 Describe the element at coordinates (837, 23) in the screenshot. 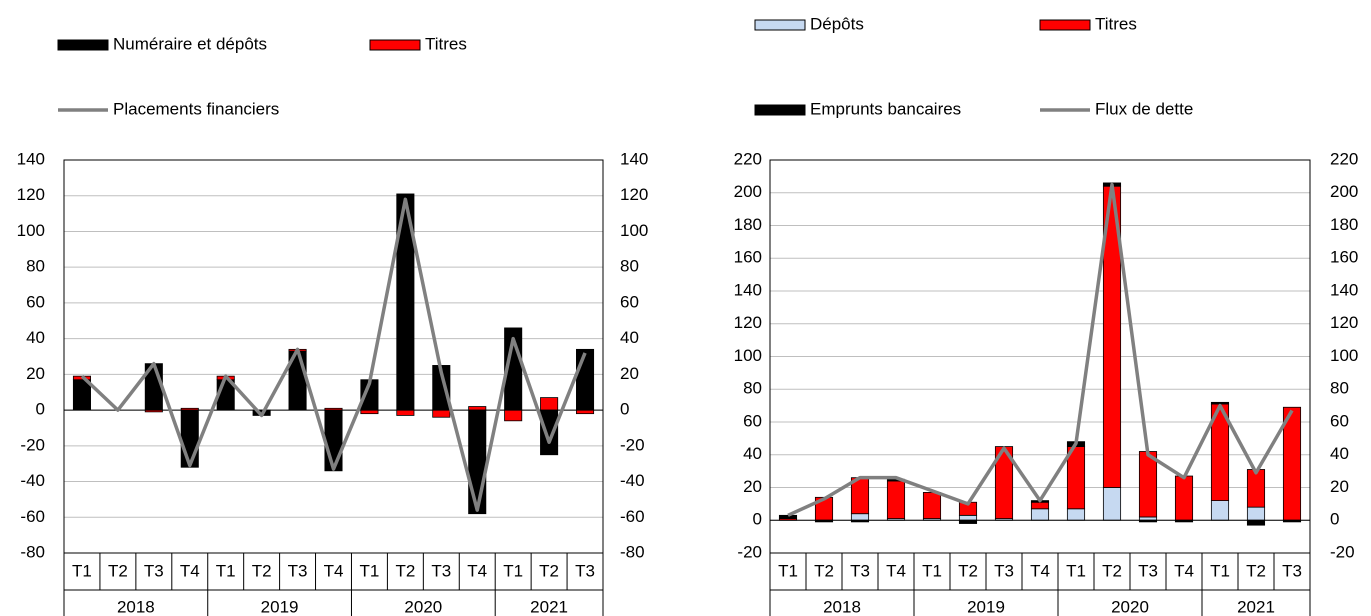

I see `legend-label: Dépôts` at that location.